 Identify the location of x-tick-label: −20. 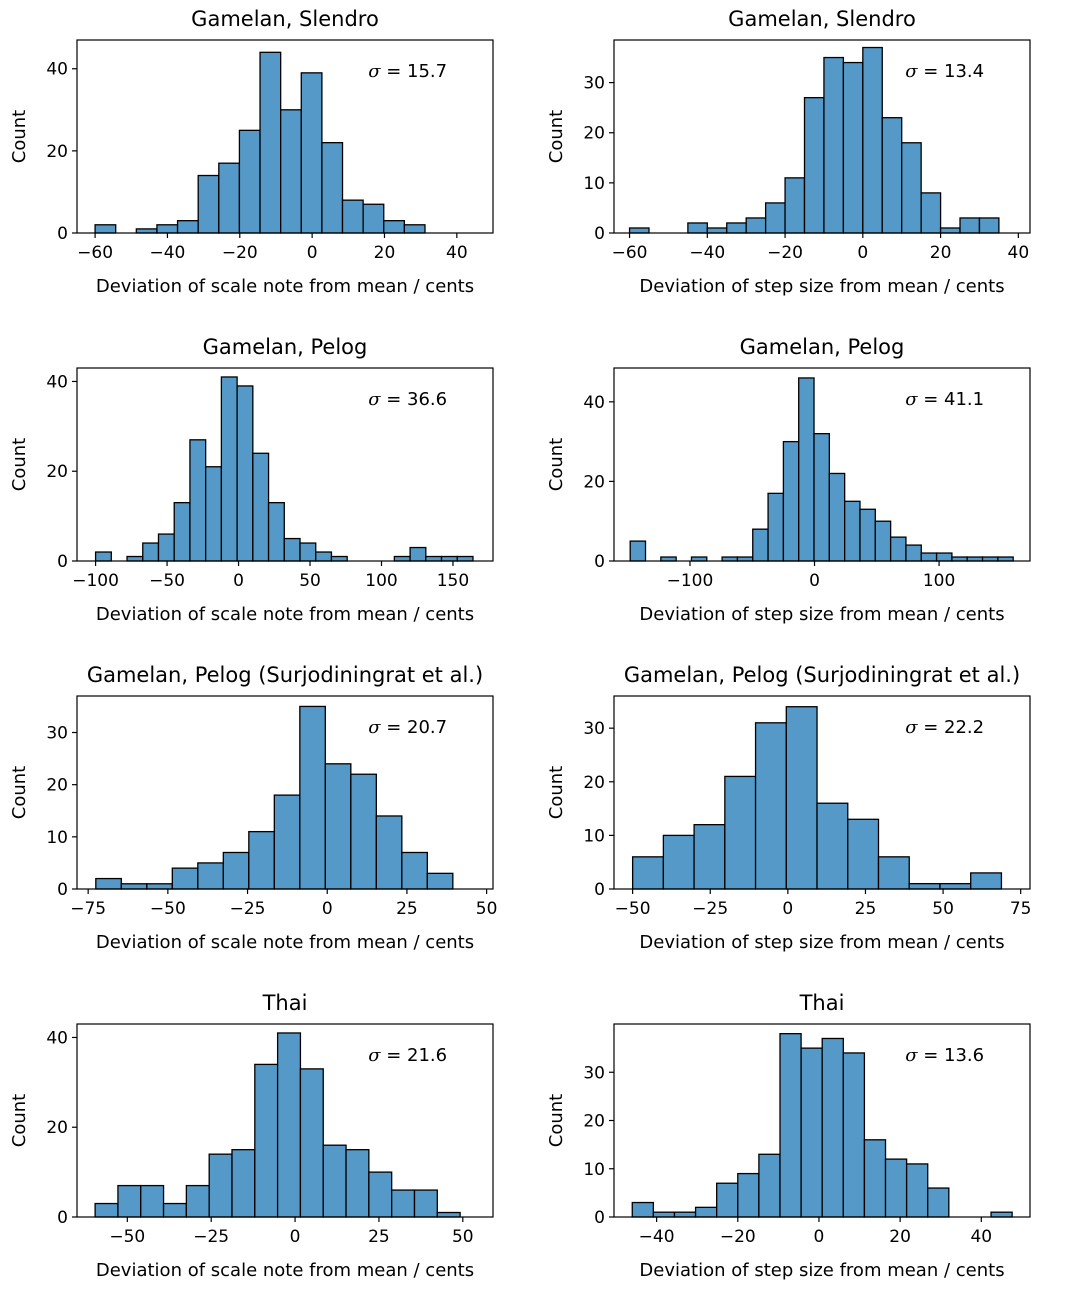
(240, 253).